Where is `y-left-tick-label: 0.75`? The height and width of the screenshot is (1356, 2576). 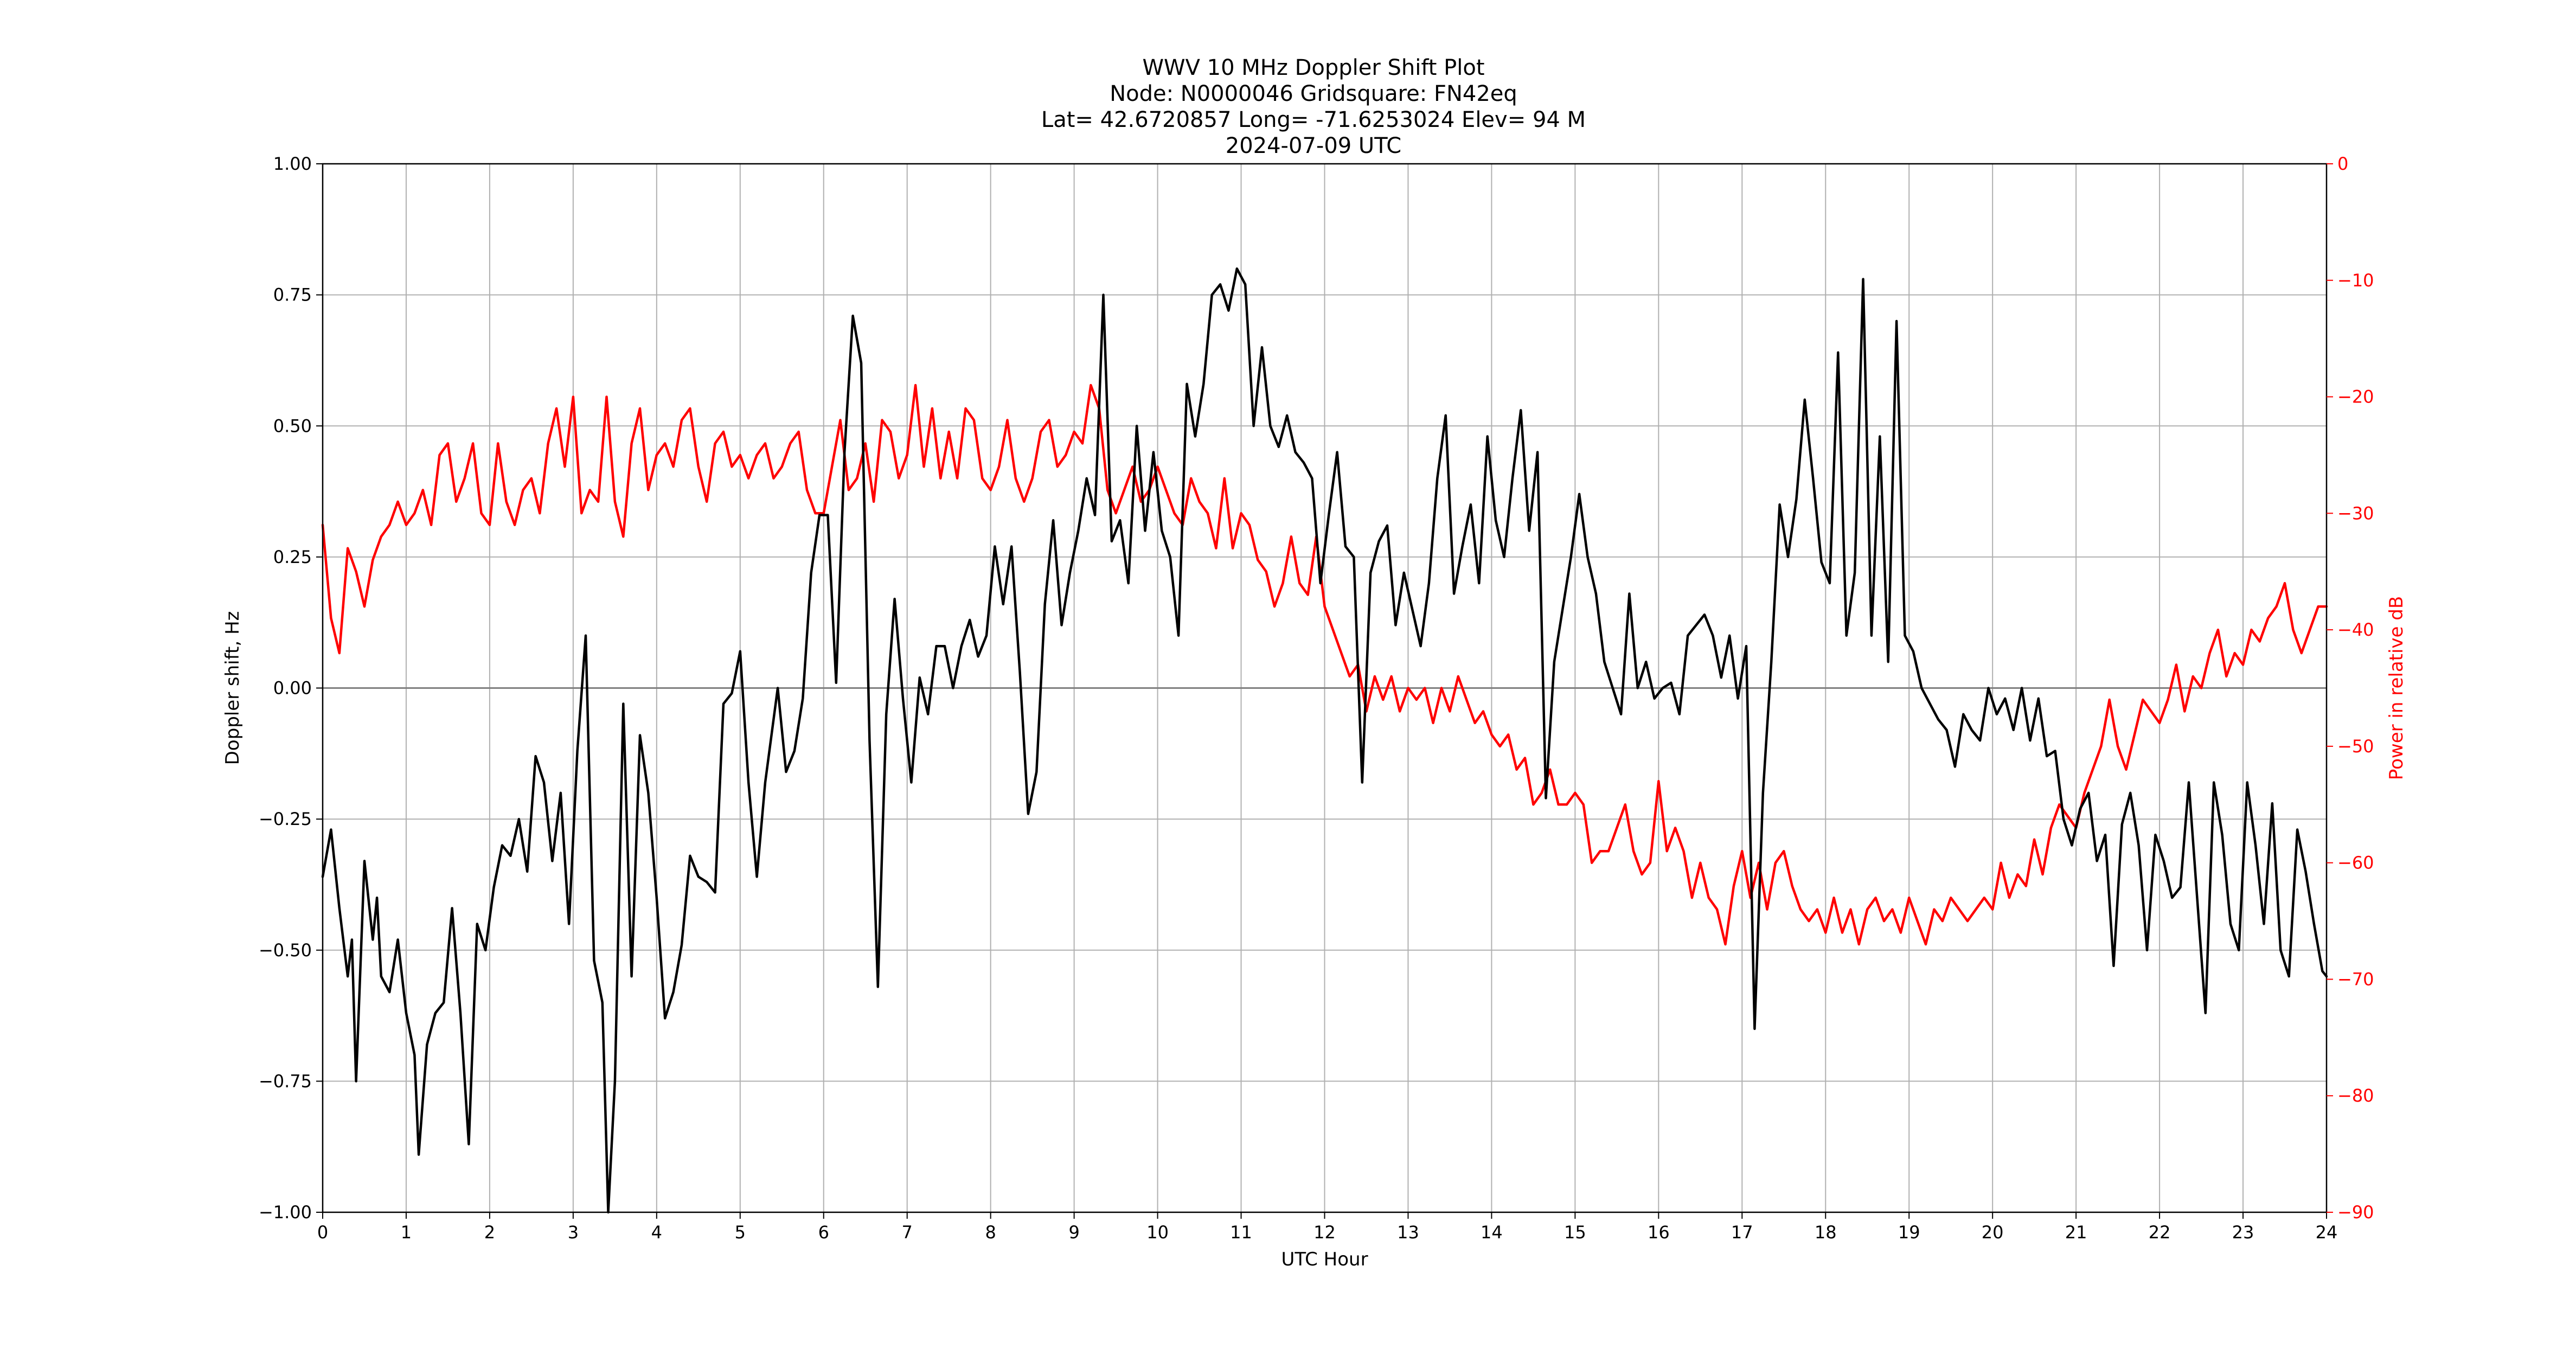
y-left-tick-label: 0.75 is located at coordinates (292, 295).